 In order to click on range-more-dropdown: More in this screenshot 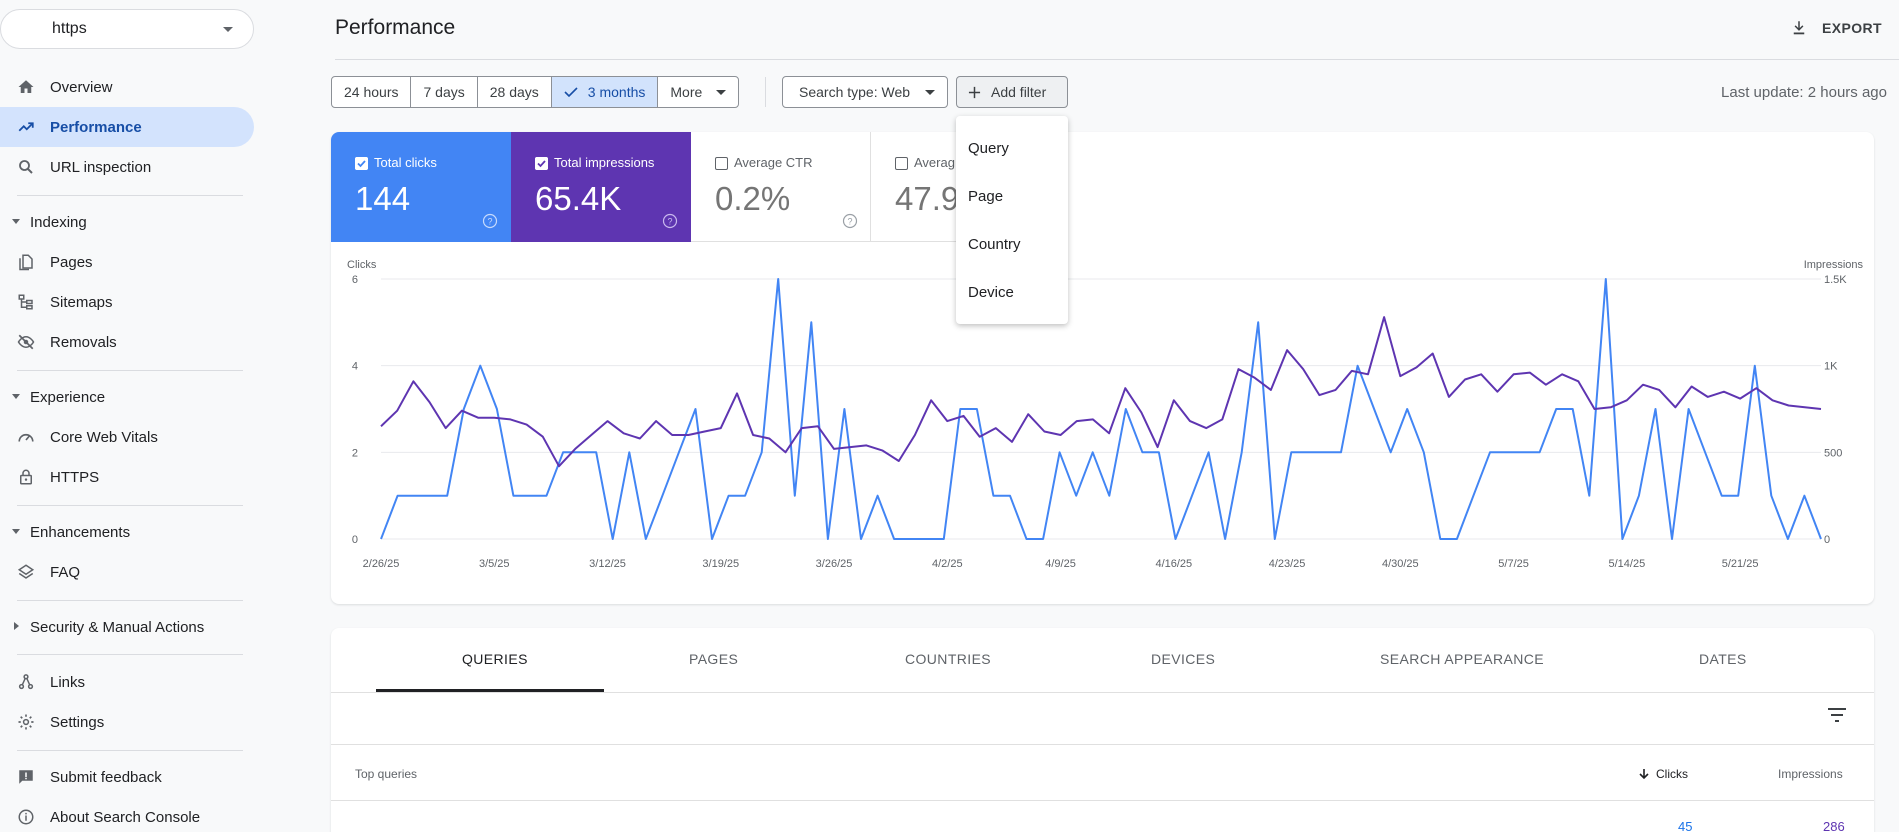, I will do `click(698, 92)`.